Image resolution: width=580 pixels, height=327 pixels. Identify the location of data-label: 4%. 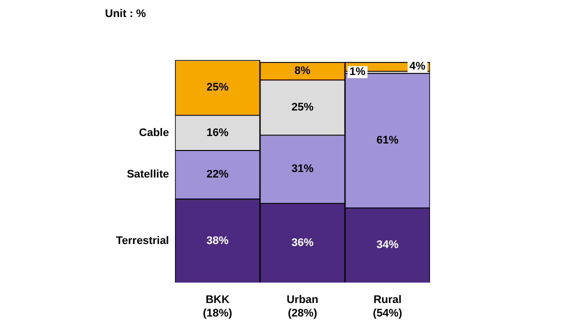
(418, 66).